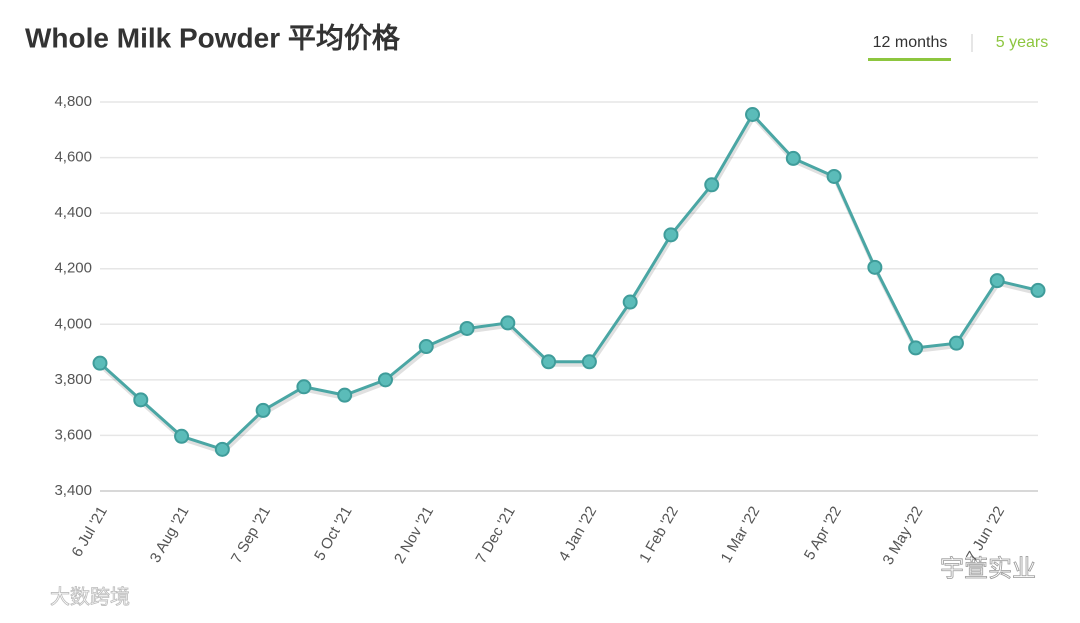 This screenshot has height=623, width=1080. I want to click on x-tick-label: 5 Oct '21, so click(333, 533).